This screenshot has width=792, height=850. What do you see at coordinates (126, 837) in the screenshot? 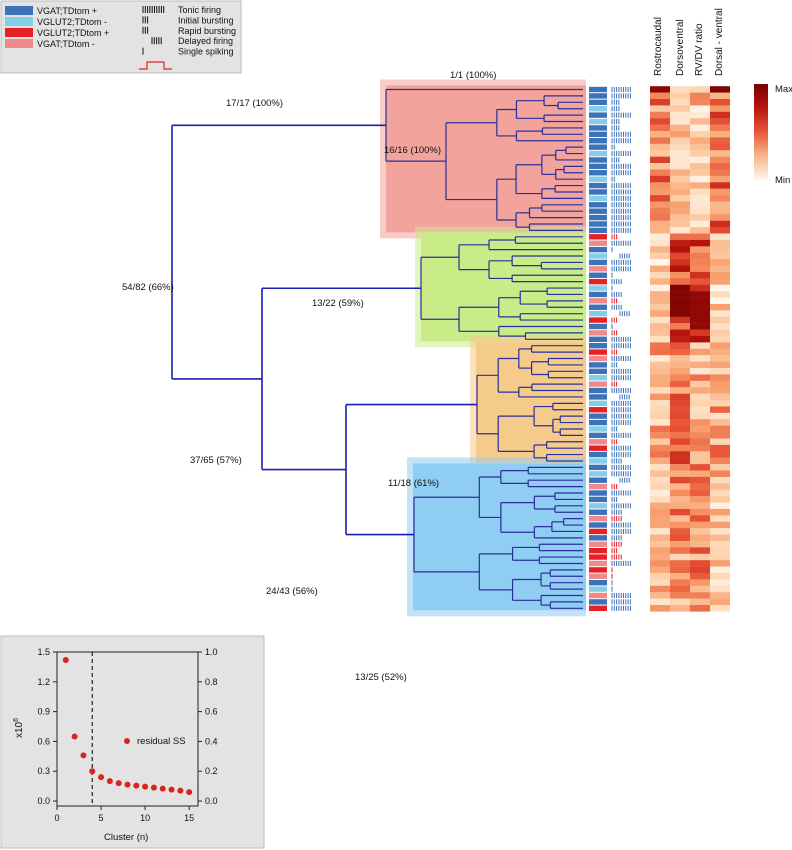
I see `inset-x-axis-label: Cluster (n)` at bounding box center [126, 837].